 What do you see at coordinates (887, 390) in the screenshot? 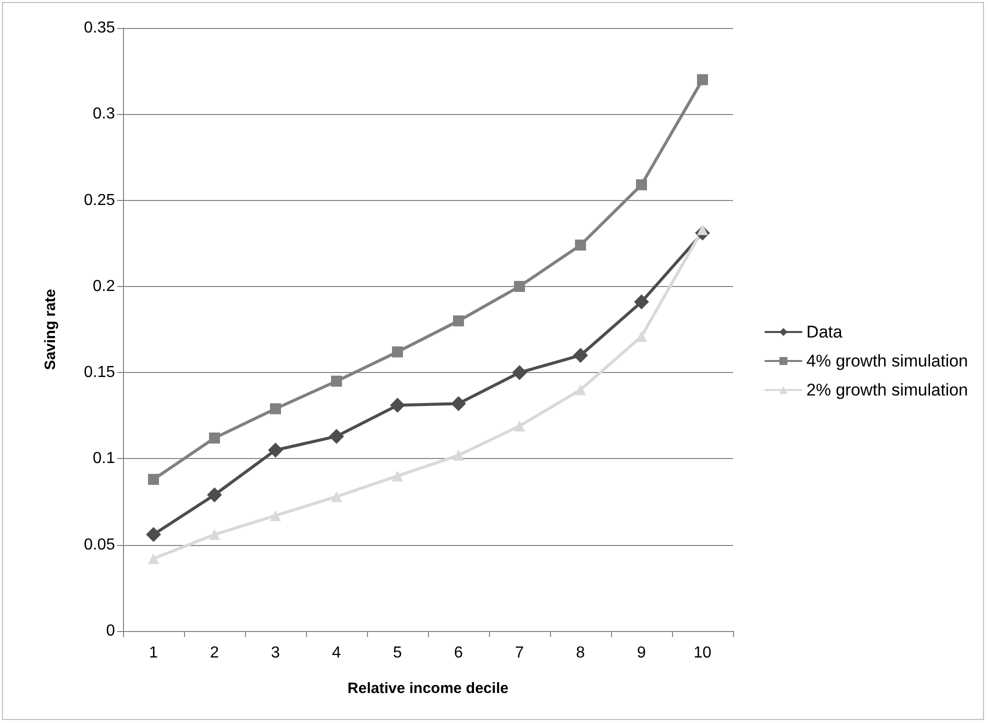
I see `legend-label: 2% growth simulation` at bounding box center [887, 390].